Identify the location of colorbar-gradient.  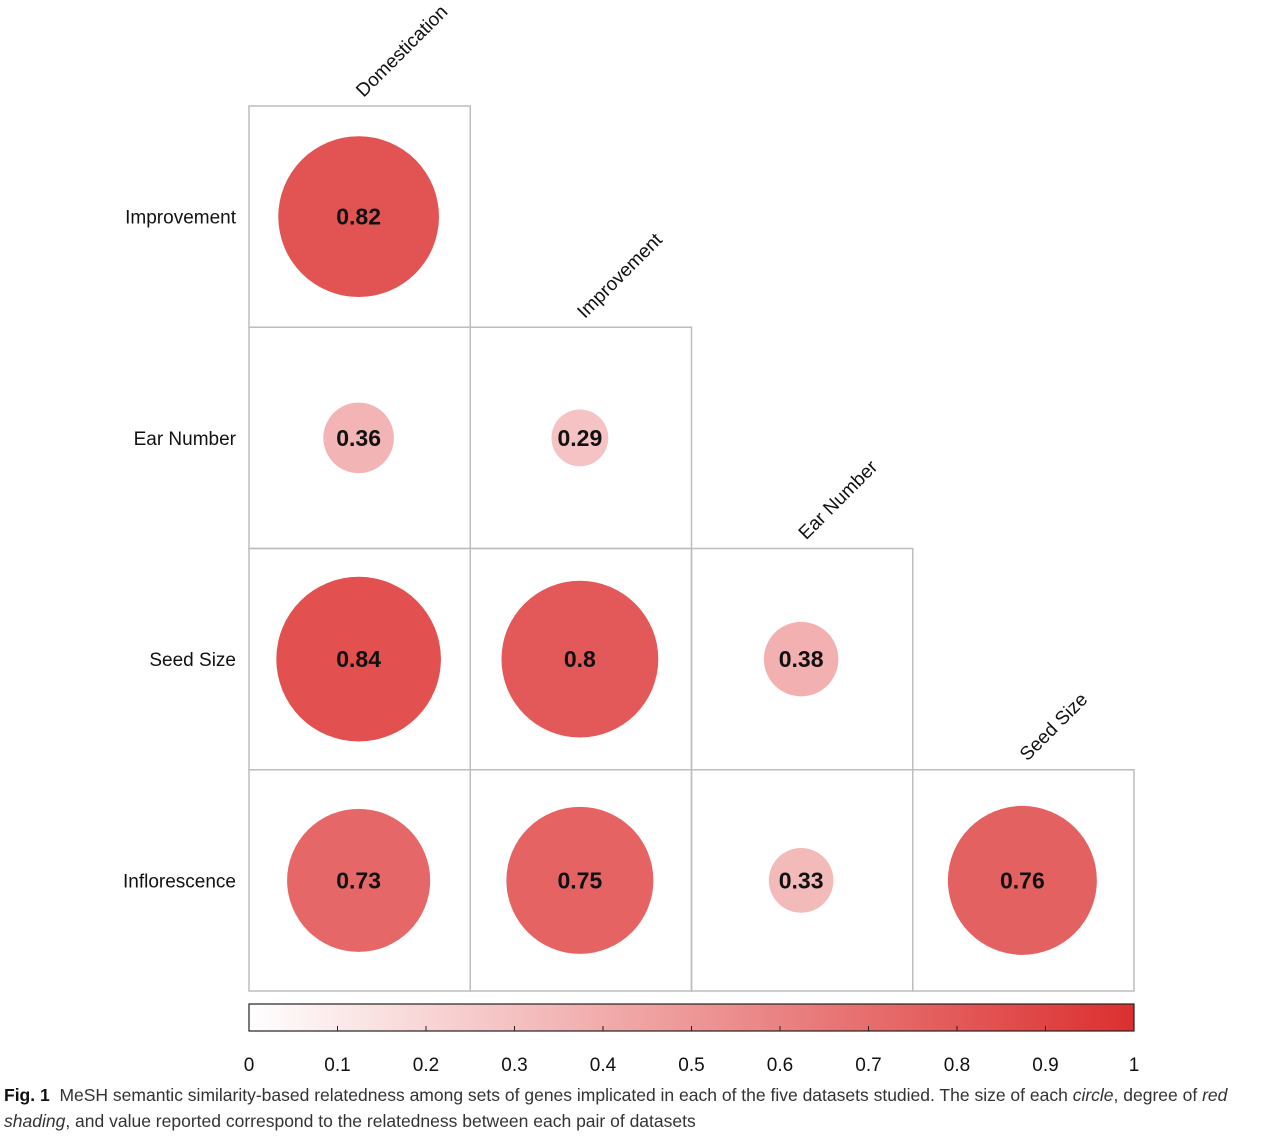
(691, 1017).